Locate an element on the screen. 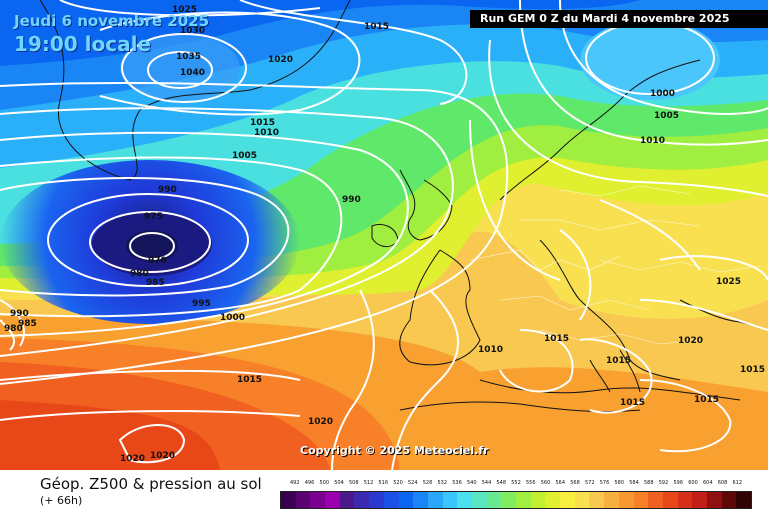 The image size is (768, 512). legend-value: 576 is located at coordinates (604, 483).